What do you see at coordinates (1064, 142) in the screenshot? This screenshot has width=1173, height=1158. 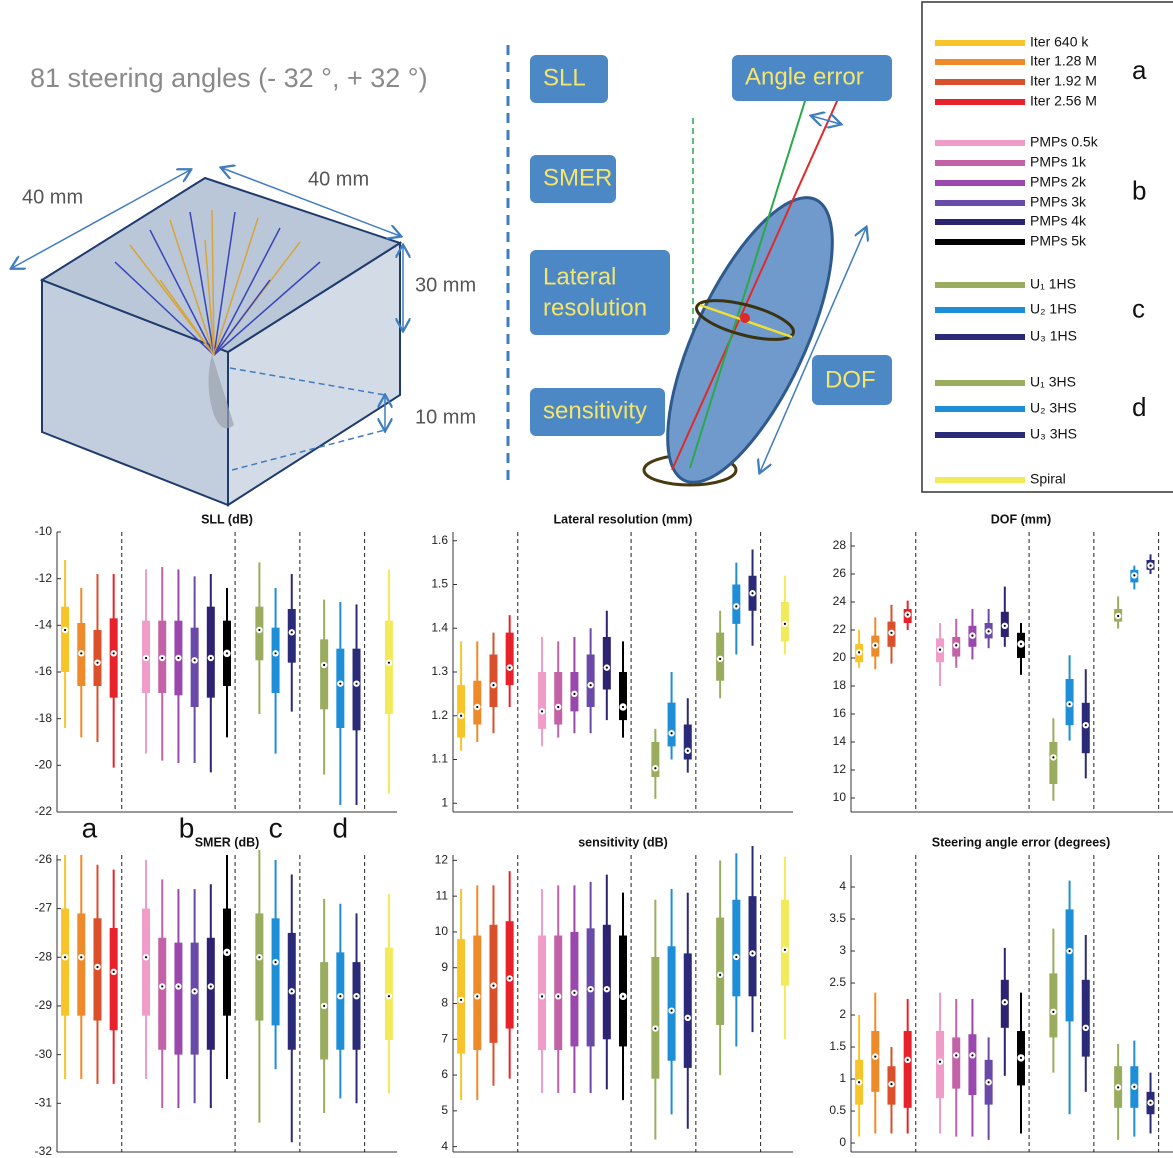 I see `legend-label: PMPs 0.5k` at bounding box center [1064, 142].